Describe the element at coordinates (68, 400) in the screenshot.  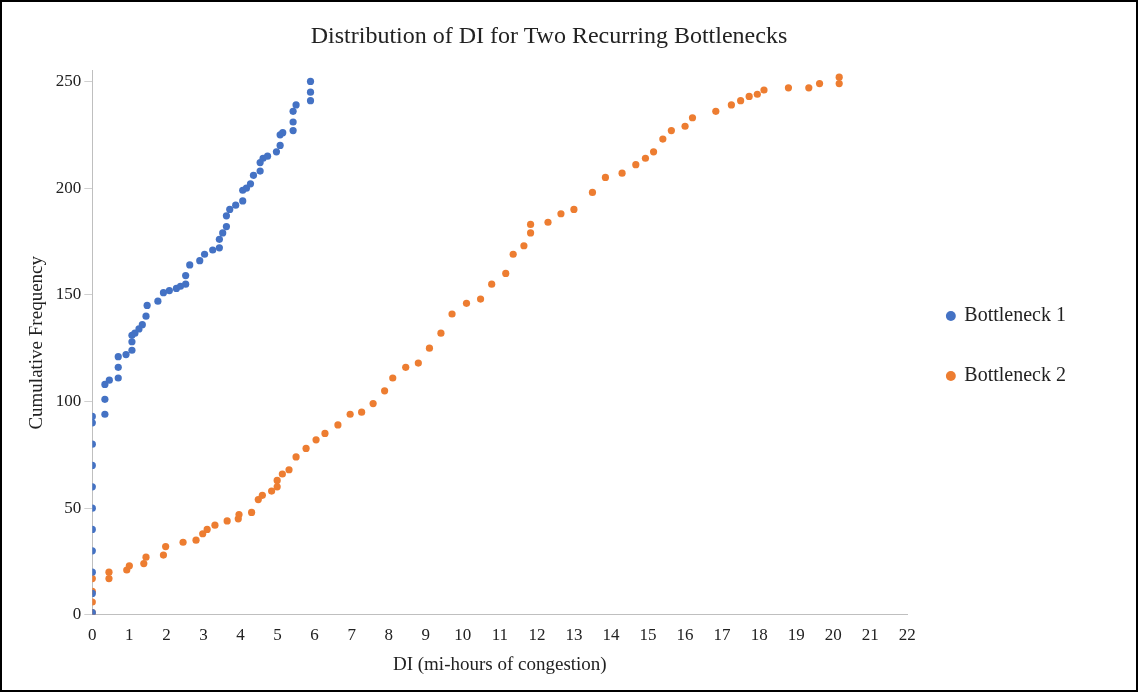
I see `y-tick-label: 100` at that location.